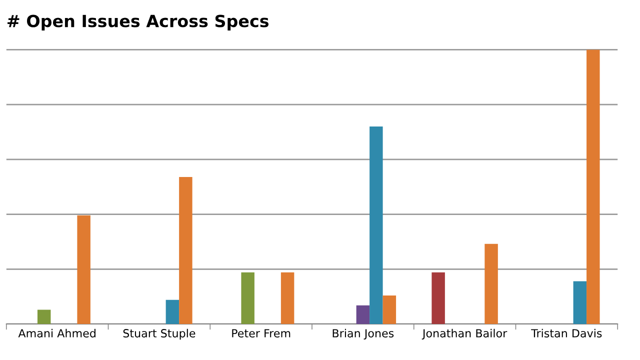 Image resolution: width=640 pixels, height=360 pixels. What do you see at coordinates (261, 333) in the screenshot?
I see `x-tick-label: Peter Frem` at bounding box center [261, 333].